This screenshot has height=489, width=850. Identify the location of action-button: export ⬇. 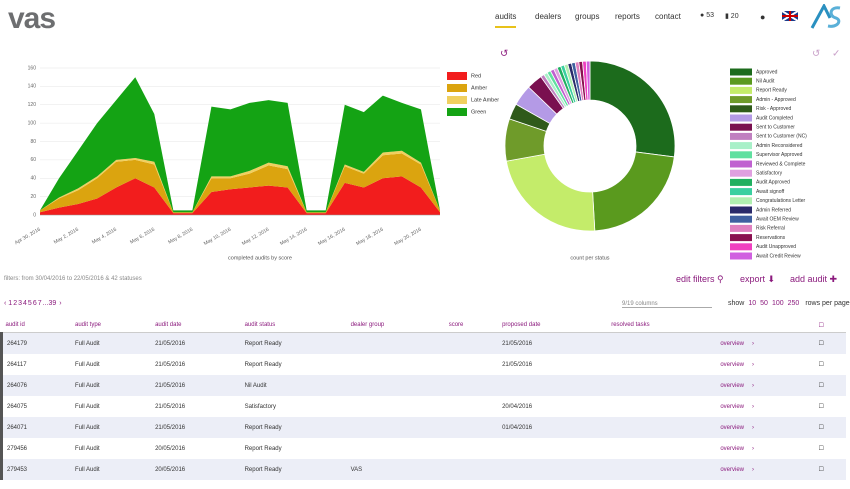
(757, 279).